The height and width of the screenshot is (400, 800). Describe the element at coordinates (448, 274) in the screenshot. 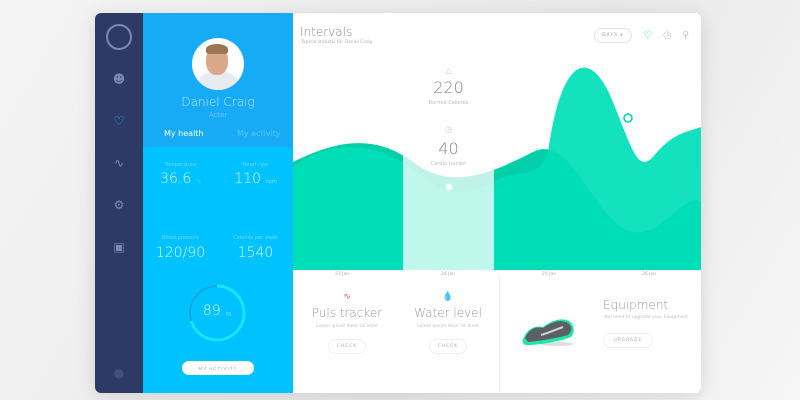

I see `x-tick: 24 Jan` at that location.